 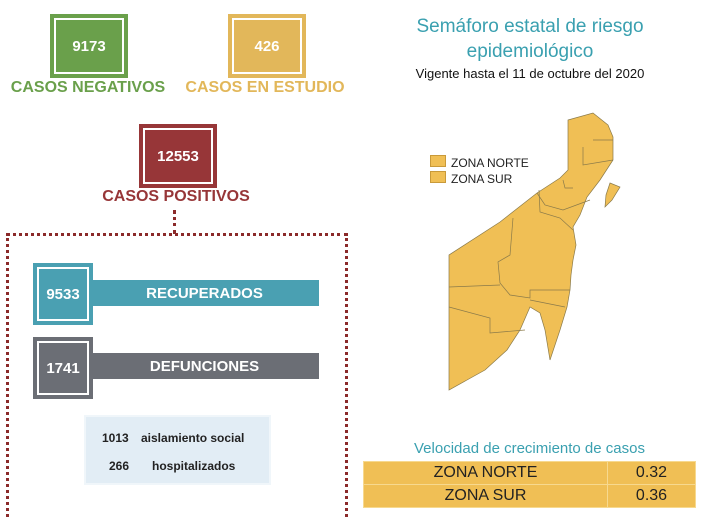 I want to click on deaths-bar: DEFUNCIONES, so click(x=204, y=366).